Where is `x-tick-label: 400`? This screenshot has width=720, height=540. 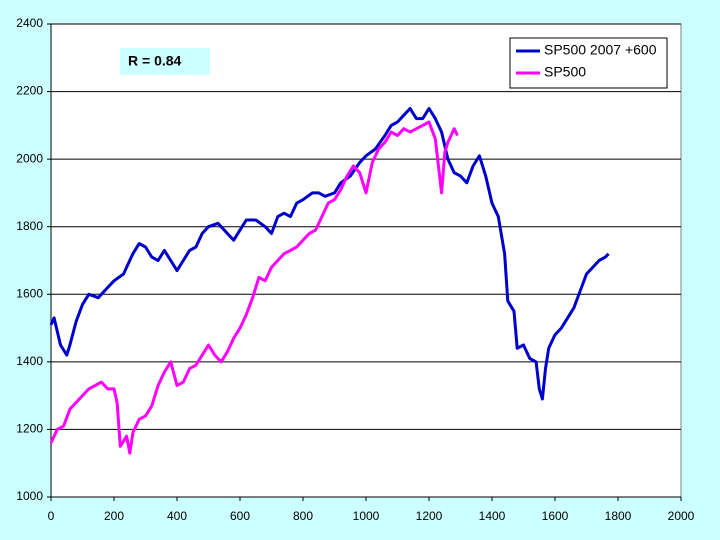 x-tick-label: 400 is located at coordinates (177, 516).